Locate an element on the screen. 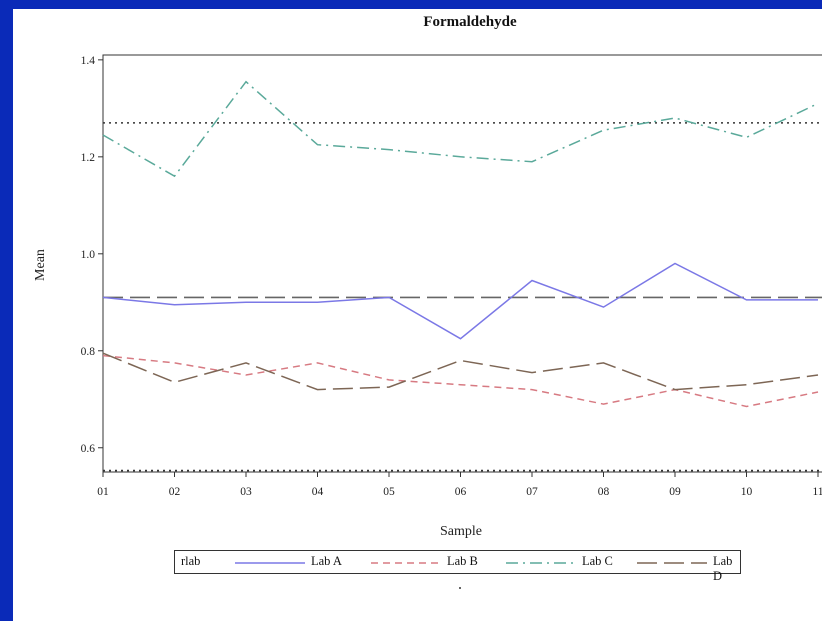  y-axis-label: Mean is located at coordinates (40, 265).